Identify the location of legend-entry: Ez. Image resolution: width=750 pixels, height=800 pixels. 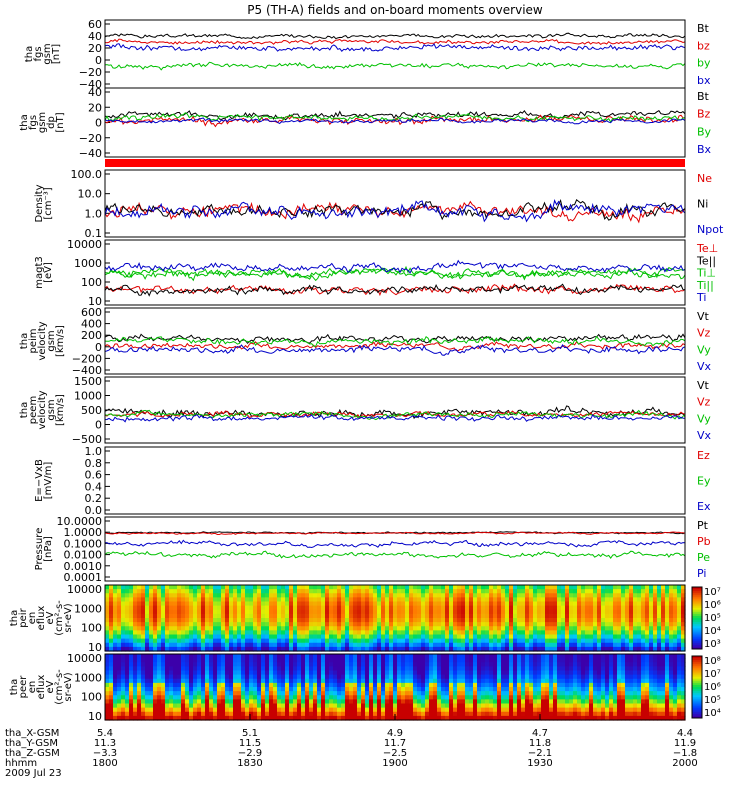
(703, 455).